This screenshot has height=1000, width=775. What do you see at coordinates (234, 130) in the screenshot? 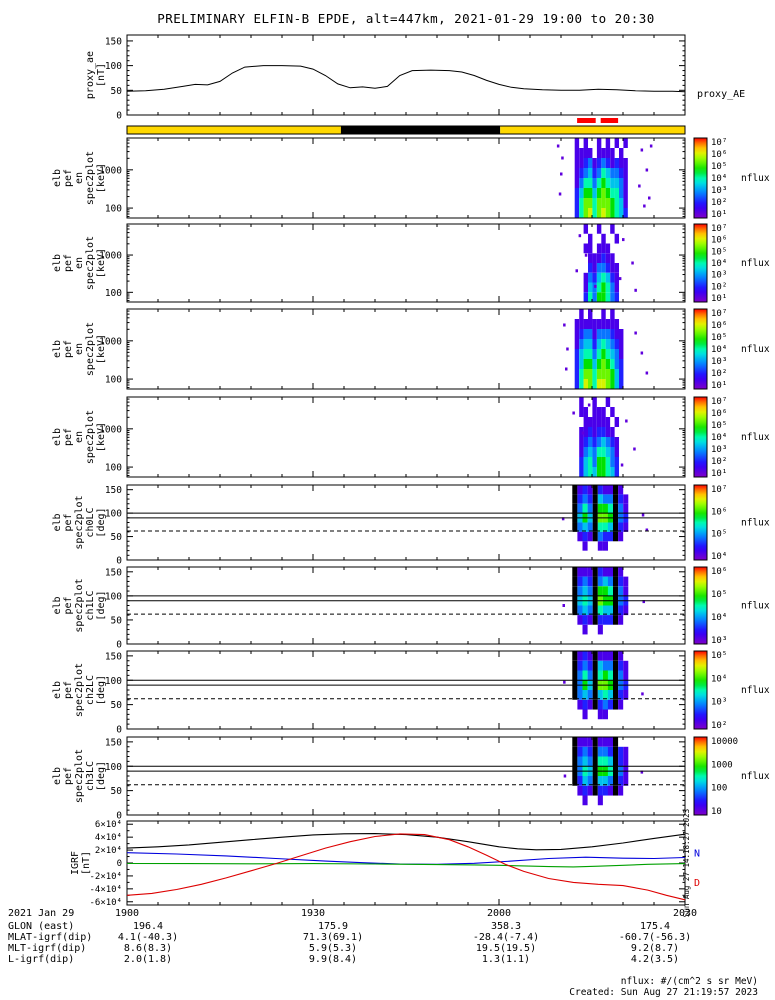
I see `orbit-bar-segment` at bounding box center [234, 130].